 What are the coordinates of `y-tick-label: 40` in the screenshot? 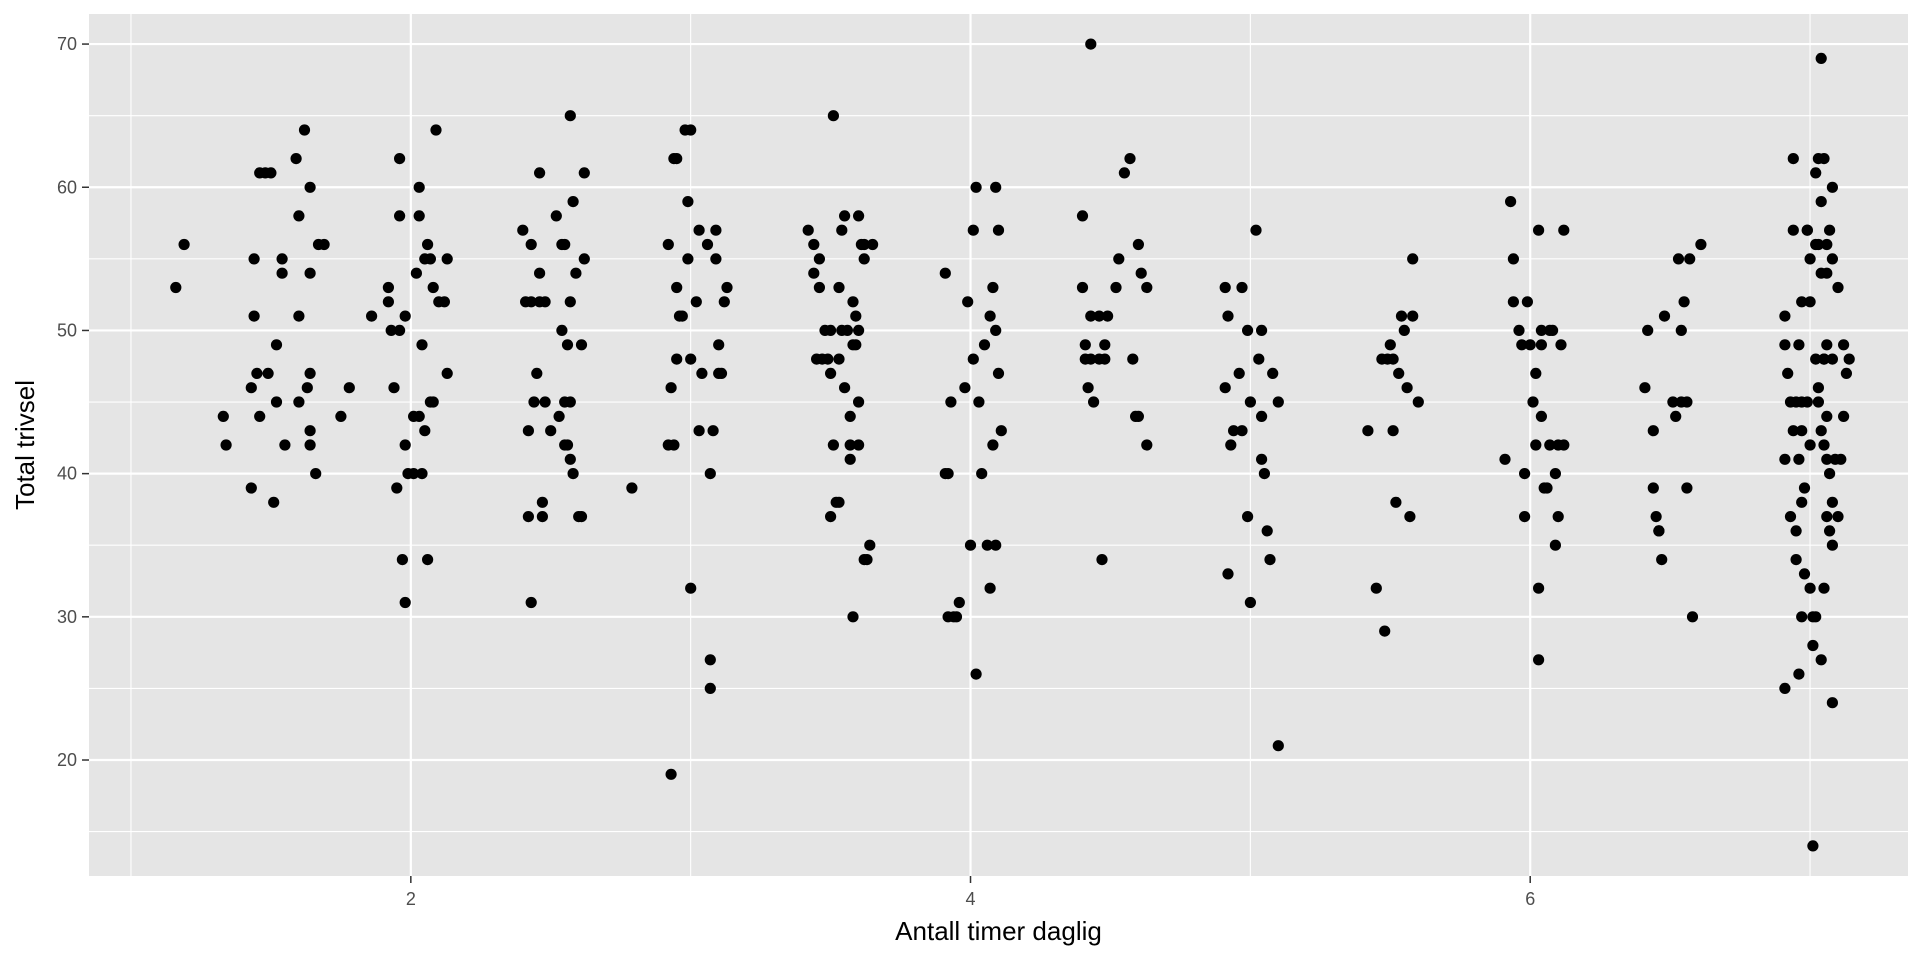 It's located at (67, 474).